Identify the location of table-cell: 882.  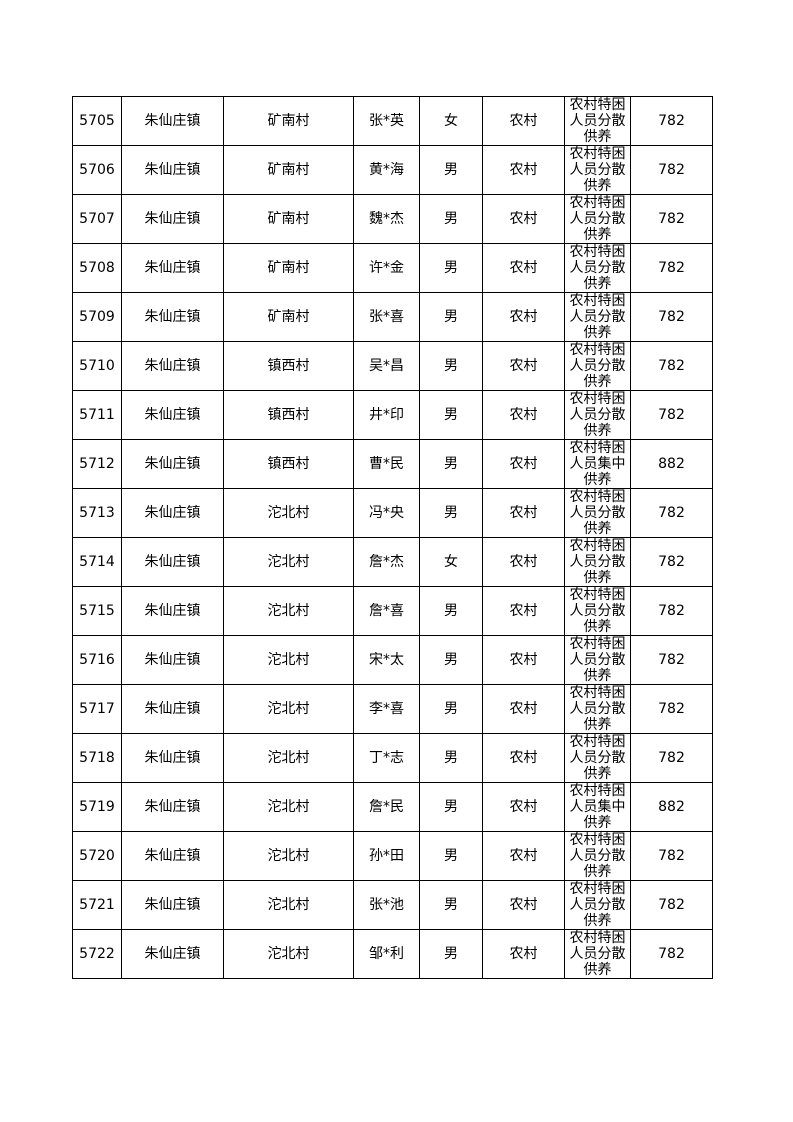
(671, 807).